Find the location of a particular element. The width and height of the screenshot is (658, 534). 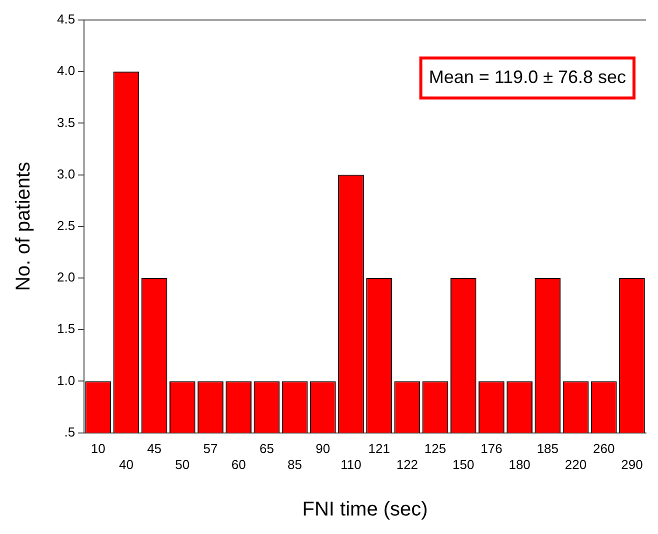

x-tick-label: 65 is located at coordinates (266, 448).